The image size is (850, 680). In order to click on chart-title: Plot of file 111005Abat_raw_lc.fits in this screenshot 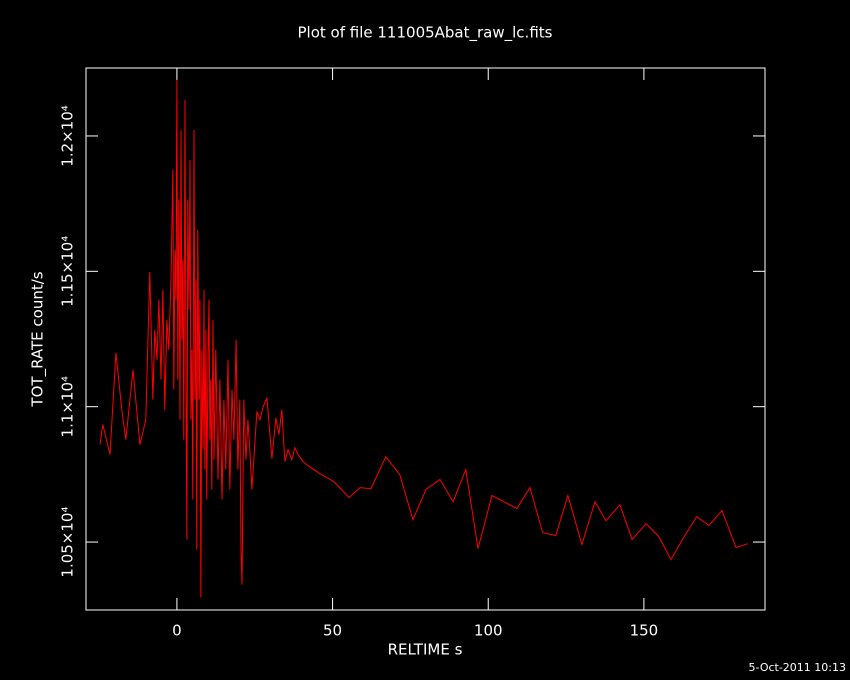, I will do `click(425, 33)`.